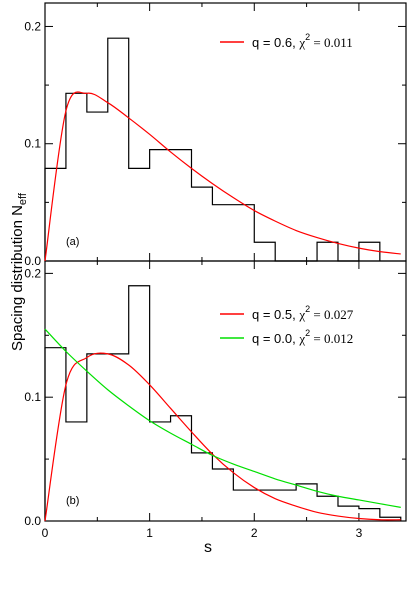 Image resolution: width=409 pixels, height=594 pixels. Describe the element at coordinates (17, 278) in the screenshot. I see `y-axis-label-main: Spacing distribution N` at that location.